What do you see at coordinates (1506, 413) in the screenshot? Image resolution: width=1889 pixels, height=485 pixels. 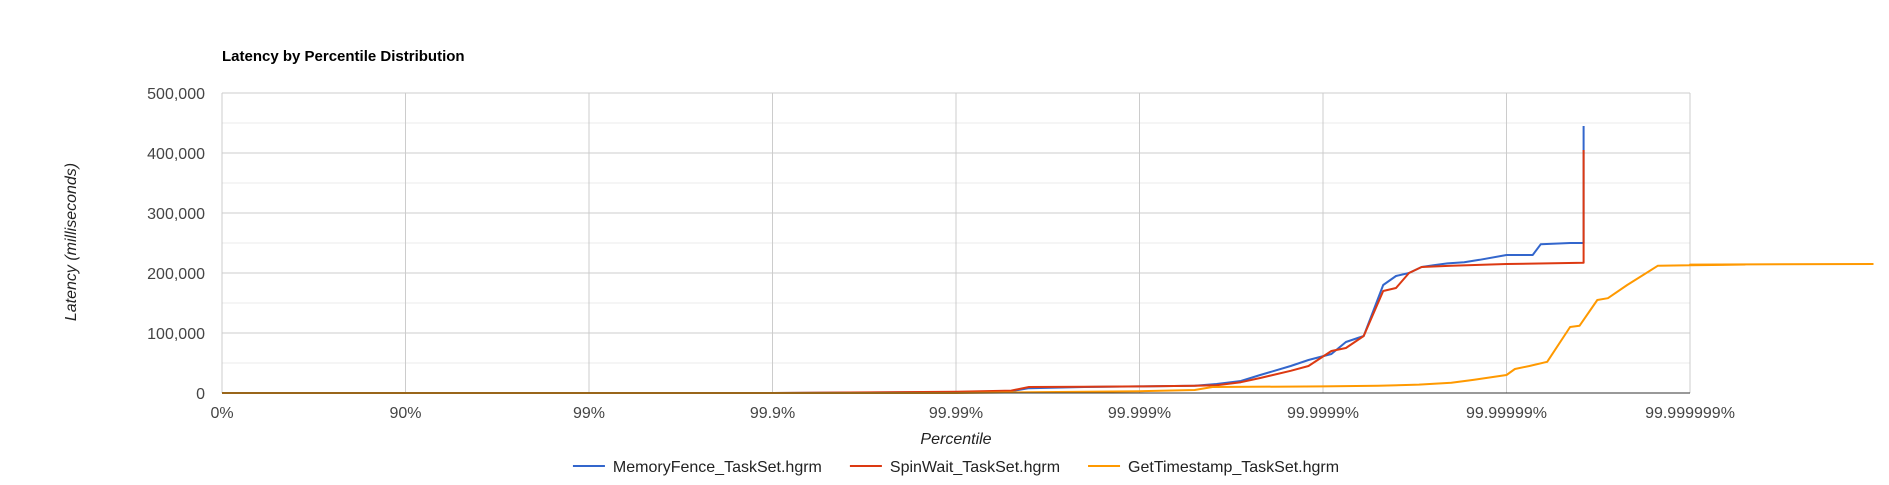 I see `x-tick-label: 99.99999%` at bounding box center [1506, 413].